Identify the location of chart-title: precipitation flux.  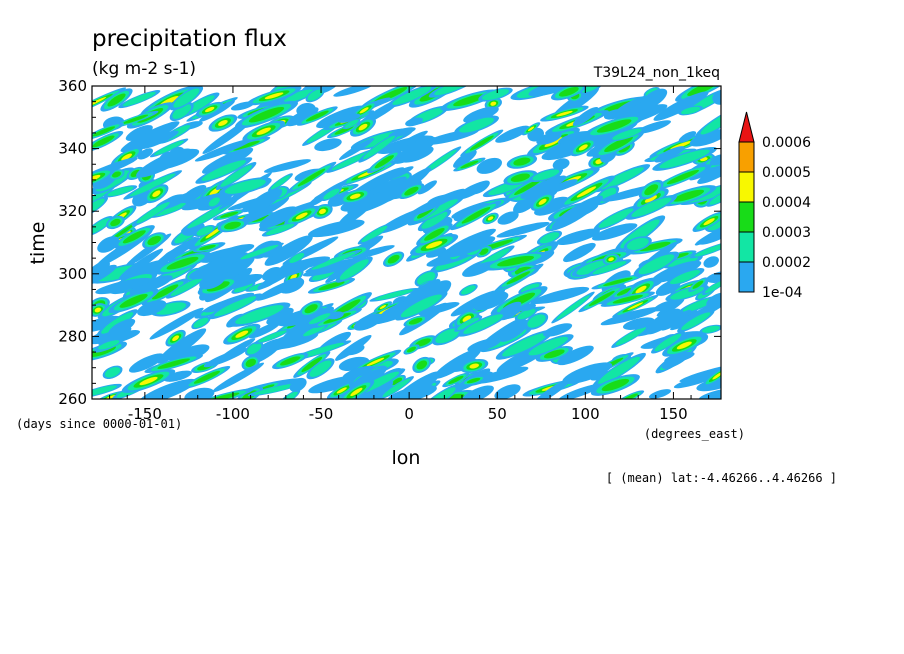
(189, 39).